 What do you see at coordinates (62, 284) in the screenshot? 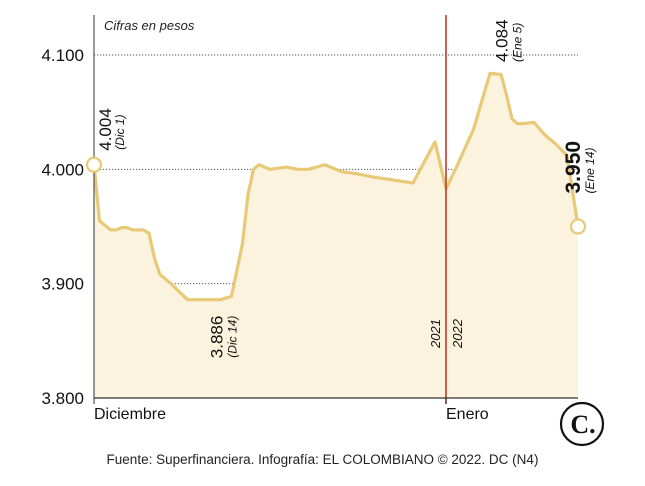
I see `y-tick-label: 3.900` at bounding box center [62, 284].